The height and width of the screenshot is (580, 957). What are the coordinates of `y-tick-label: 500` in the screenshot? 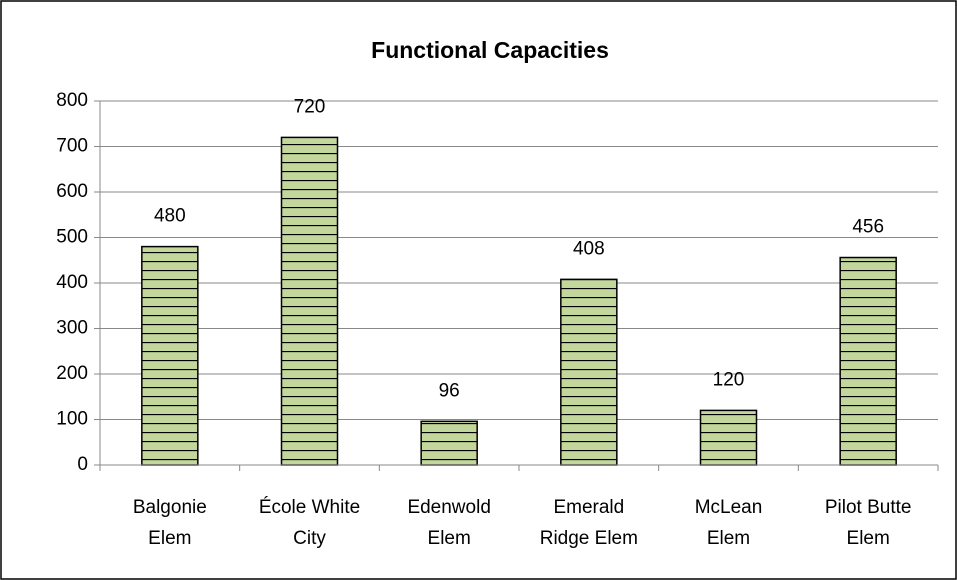 It's located at (72, 237).